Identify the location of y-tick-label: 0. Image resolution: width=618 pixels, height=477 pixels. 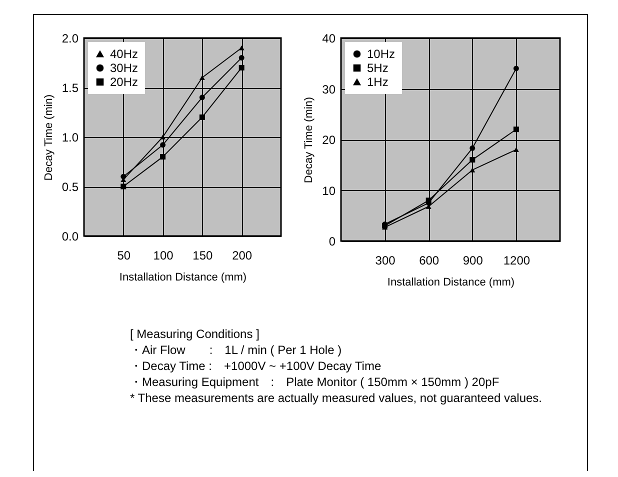
(332, 241).